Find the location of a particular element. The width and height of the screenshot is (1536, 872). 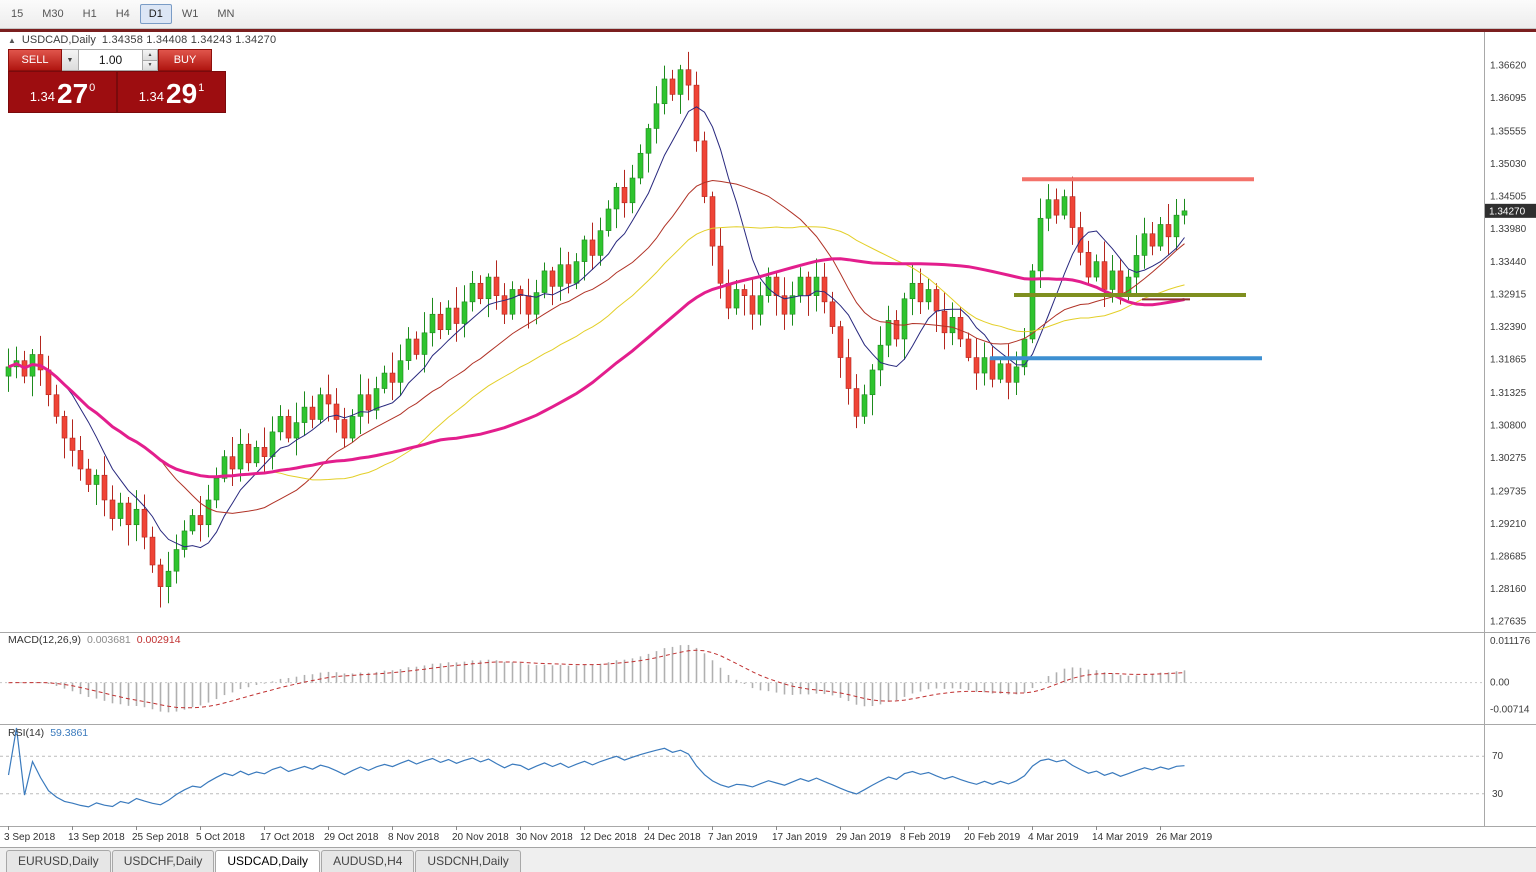

buy-price-pips: 29 is located at coordinates (182, 93).